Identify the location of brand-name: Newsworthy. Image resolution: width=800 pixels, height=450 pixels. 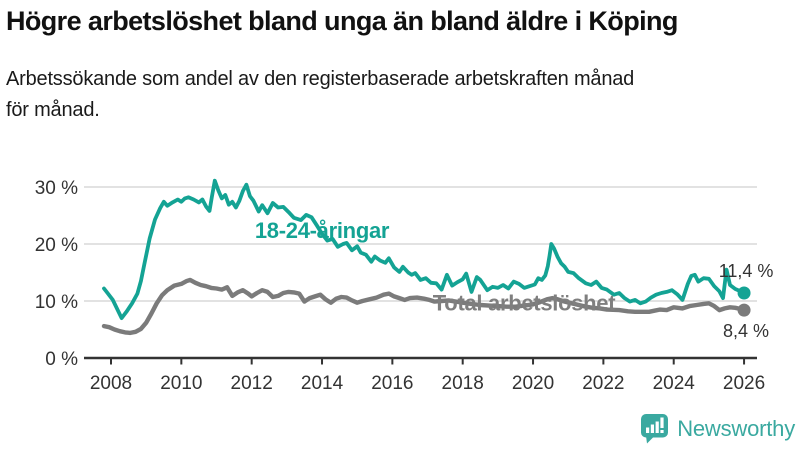
(736, 428).